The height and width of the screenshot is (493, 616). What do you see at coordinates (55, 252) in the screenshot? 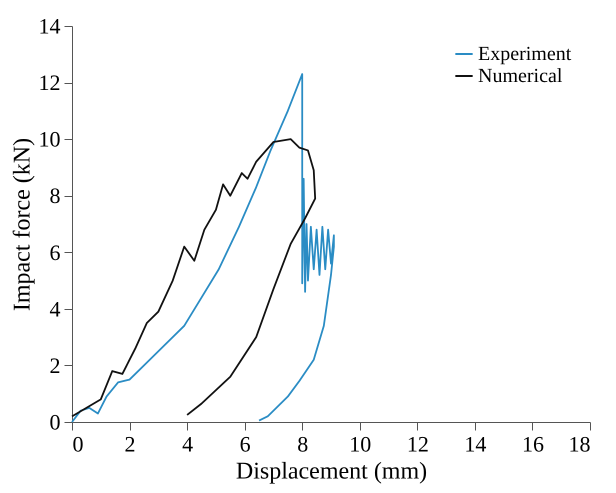
I see `y-tick-label: 6` at bounding box center [55, 252].